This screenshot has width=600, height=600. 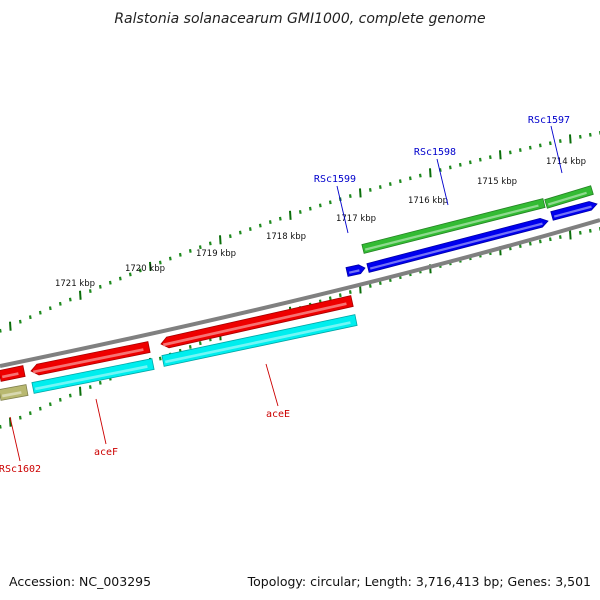 What do you see at coordinates (254, 324) in the screenshot?
I see `gene-aceE-red-highlight` at bounding box center [254, 324].